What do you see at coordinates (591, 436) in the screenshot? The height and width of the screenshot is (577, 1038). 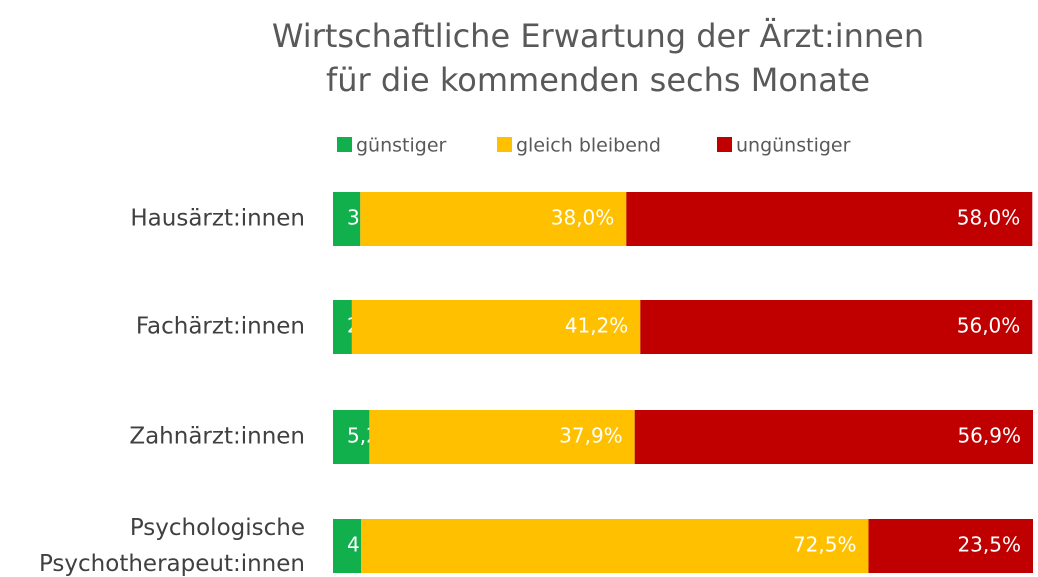 I see `data-label: 37,9%` at bounding box center [591, 436].